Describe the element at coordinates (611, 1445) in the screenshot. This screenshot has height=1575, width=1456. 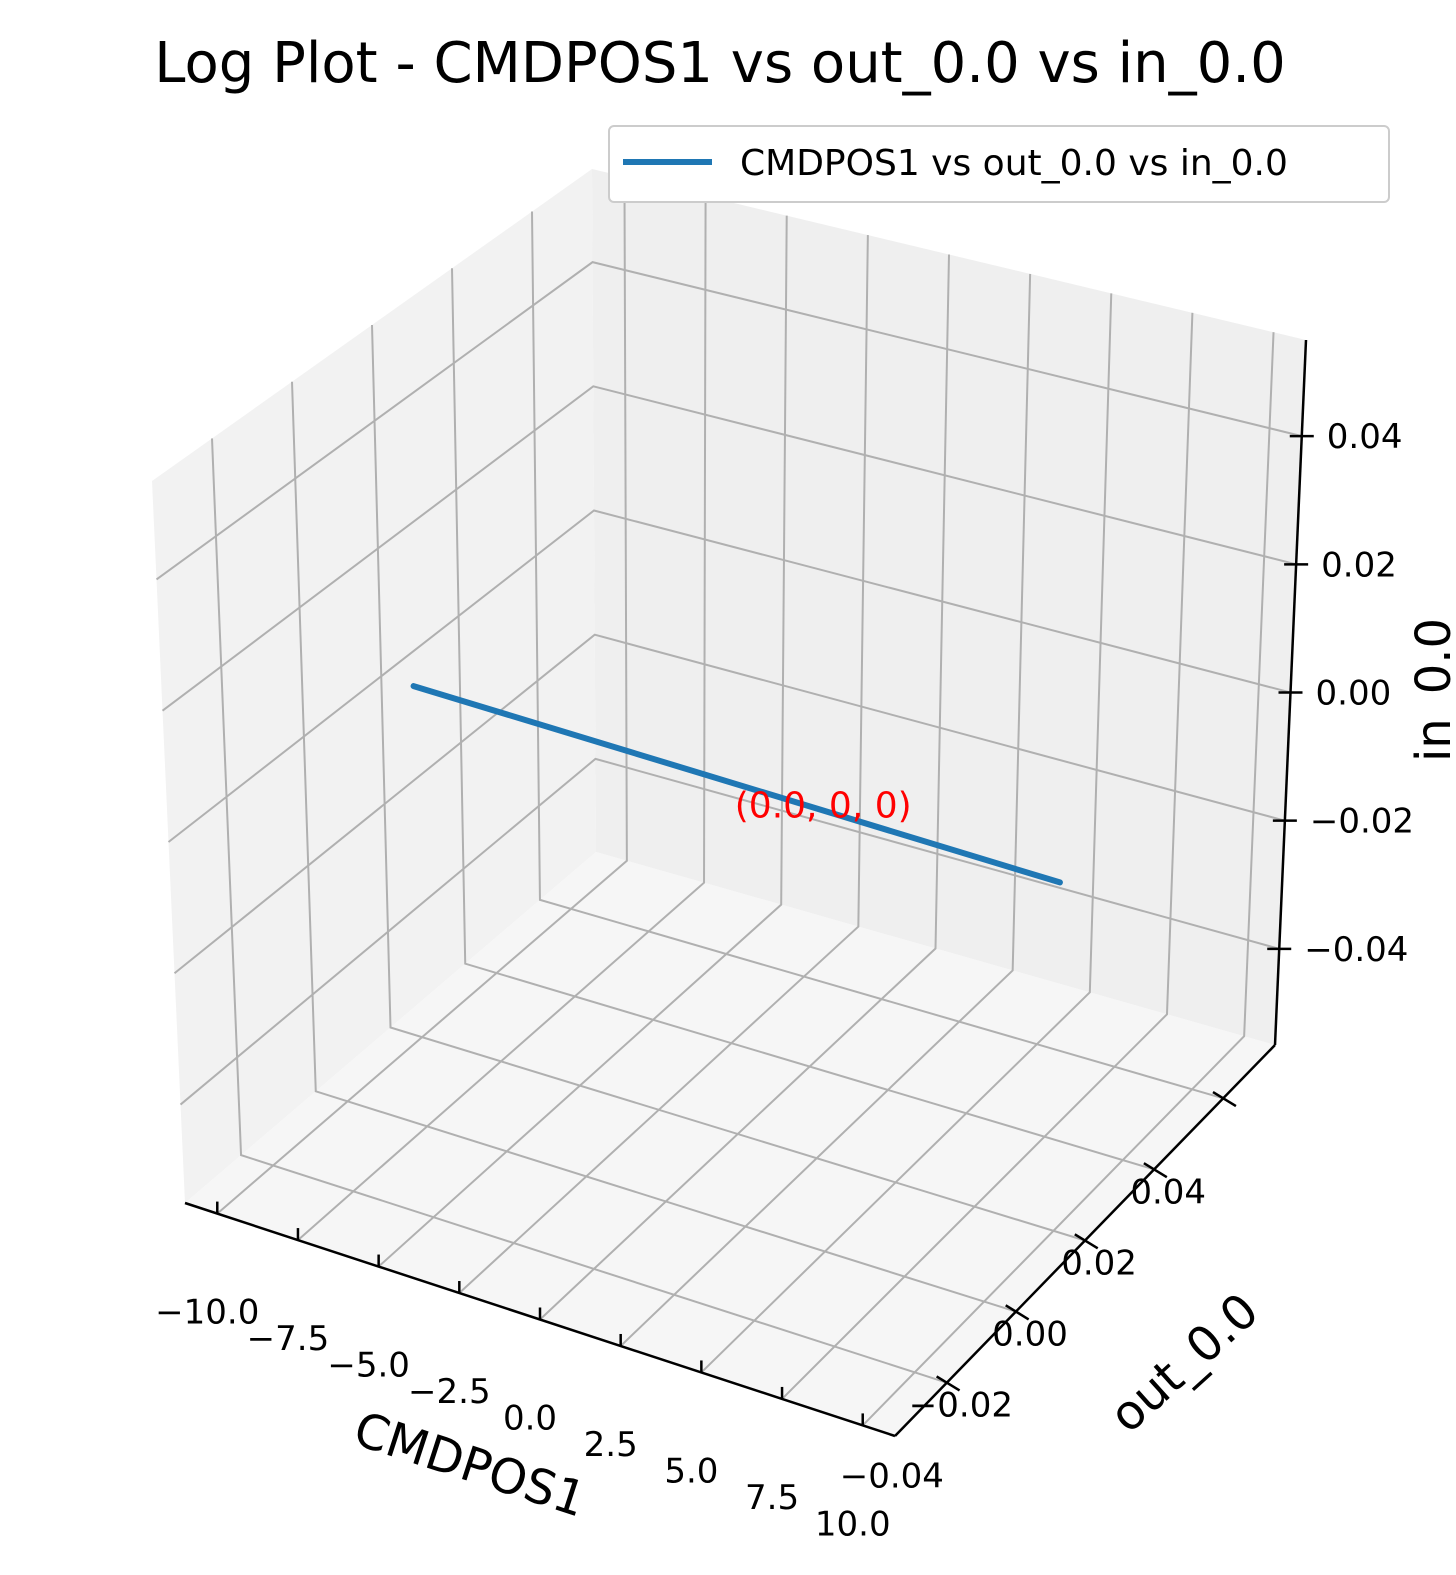
I see `x-tick-label: 2.5` at that location.